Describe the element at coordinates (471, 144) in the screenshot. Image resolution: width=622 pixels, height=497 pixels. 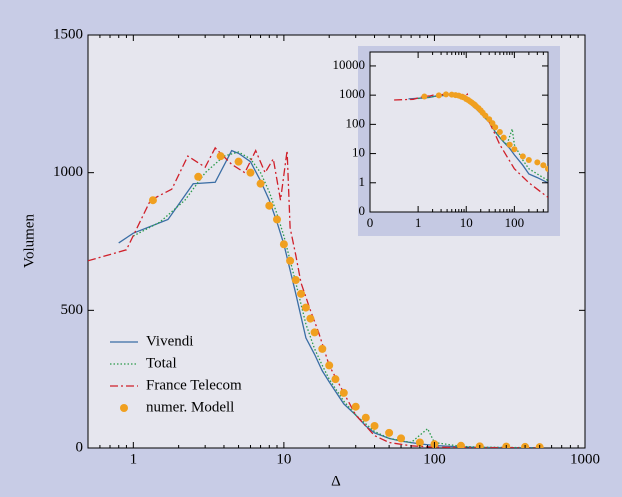
I see `inset-series` at that location.